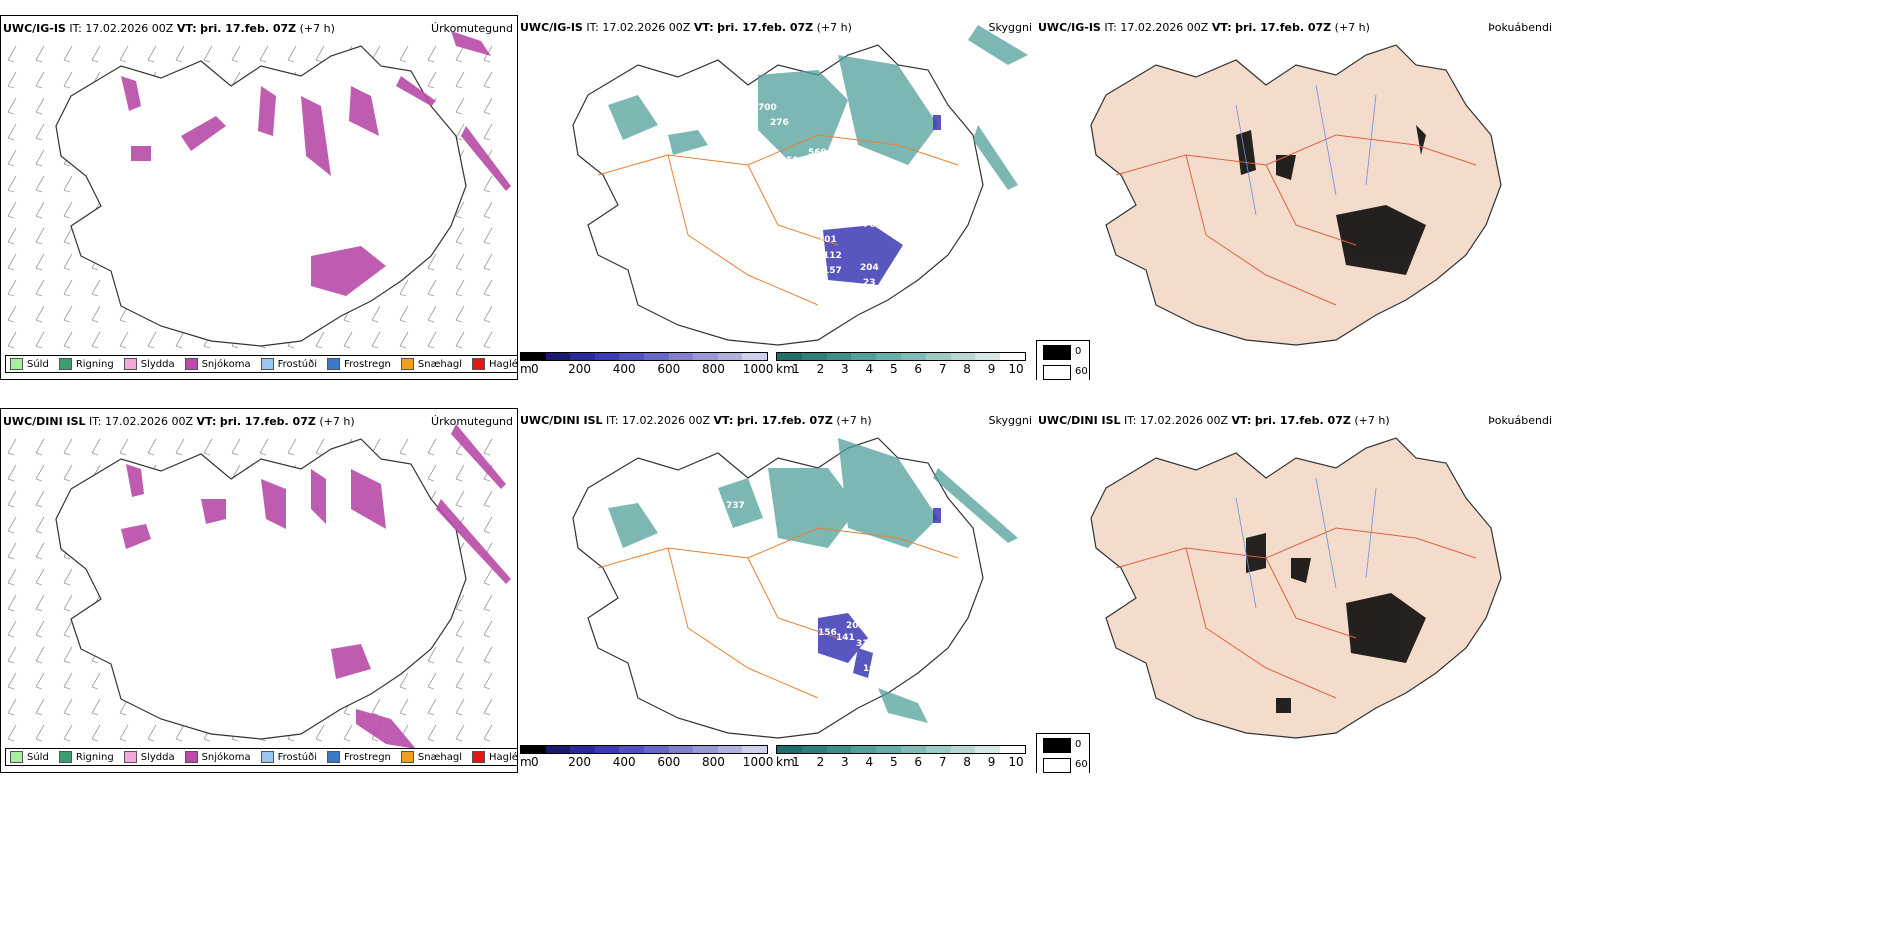 The image size is (1900, 950). Describe the element at coordinates (713, 369) in the screenshot. I see `cloudbase-tick: 800` at that location.